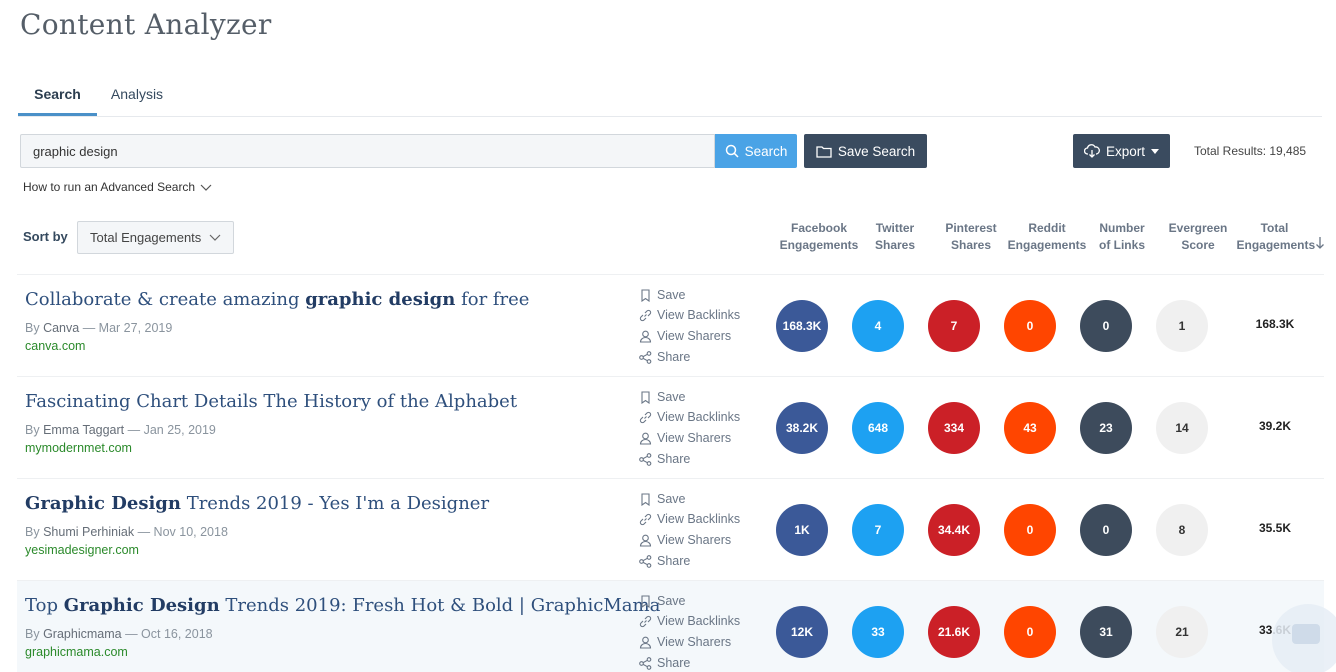  Describe the element at coordinates (84, 430) in the screenshot. I see `result-author: Emma Taggart` at that location.